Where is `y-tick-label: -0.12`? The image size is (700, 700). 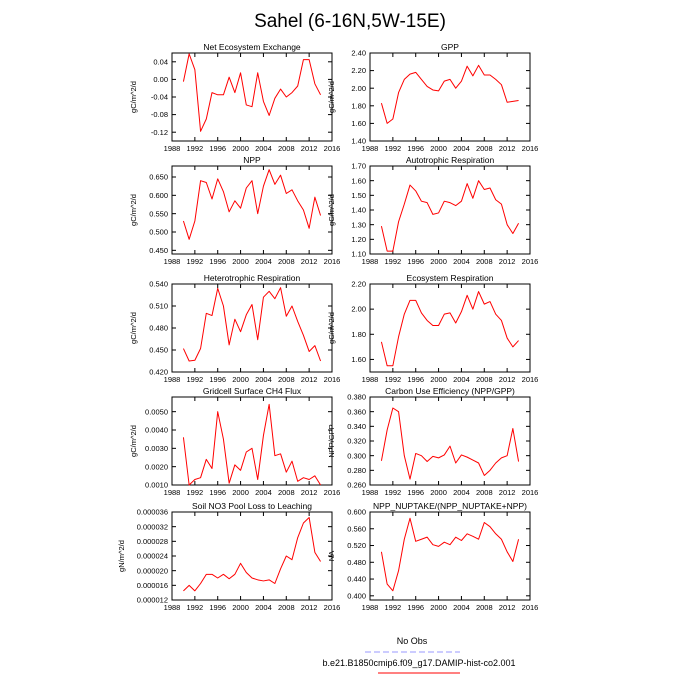 y-tick-label: -0.12 is located at coordinates (159, 132).